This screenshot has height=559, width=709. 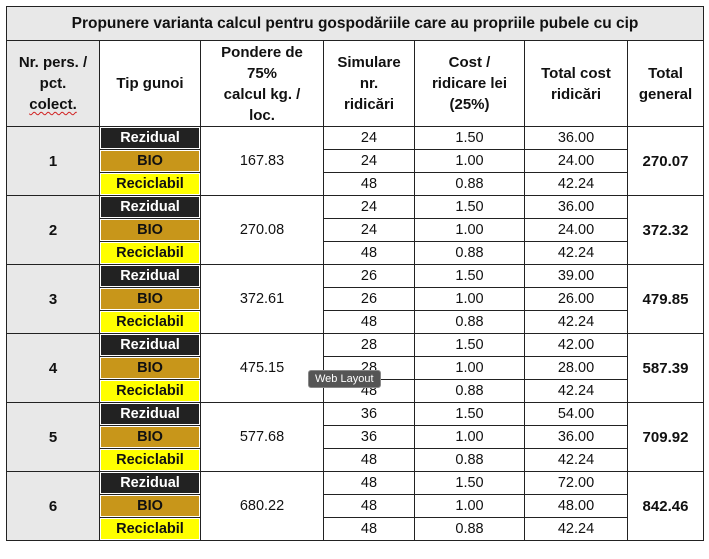 I want to click on spellcheck-word: colect., so click(x=53, y=104).